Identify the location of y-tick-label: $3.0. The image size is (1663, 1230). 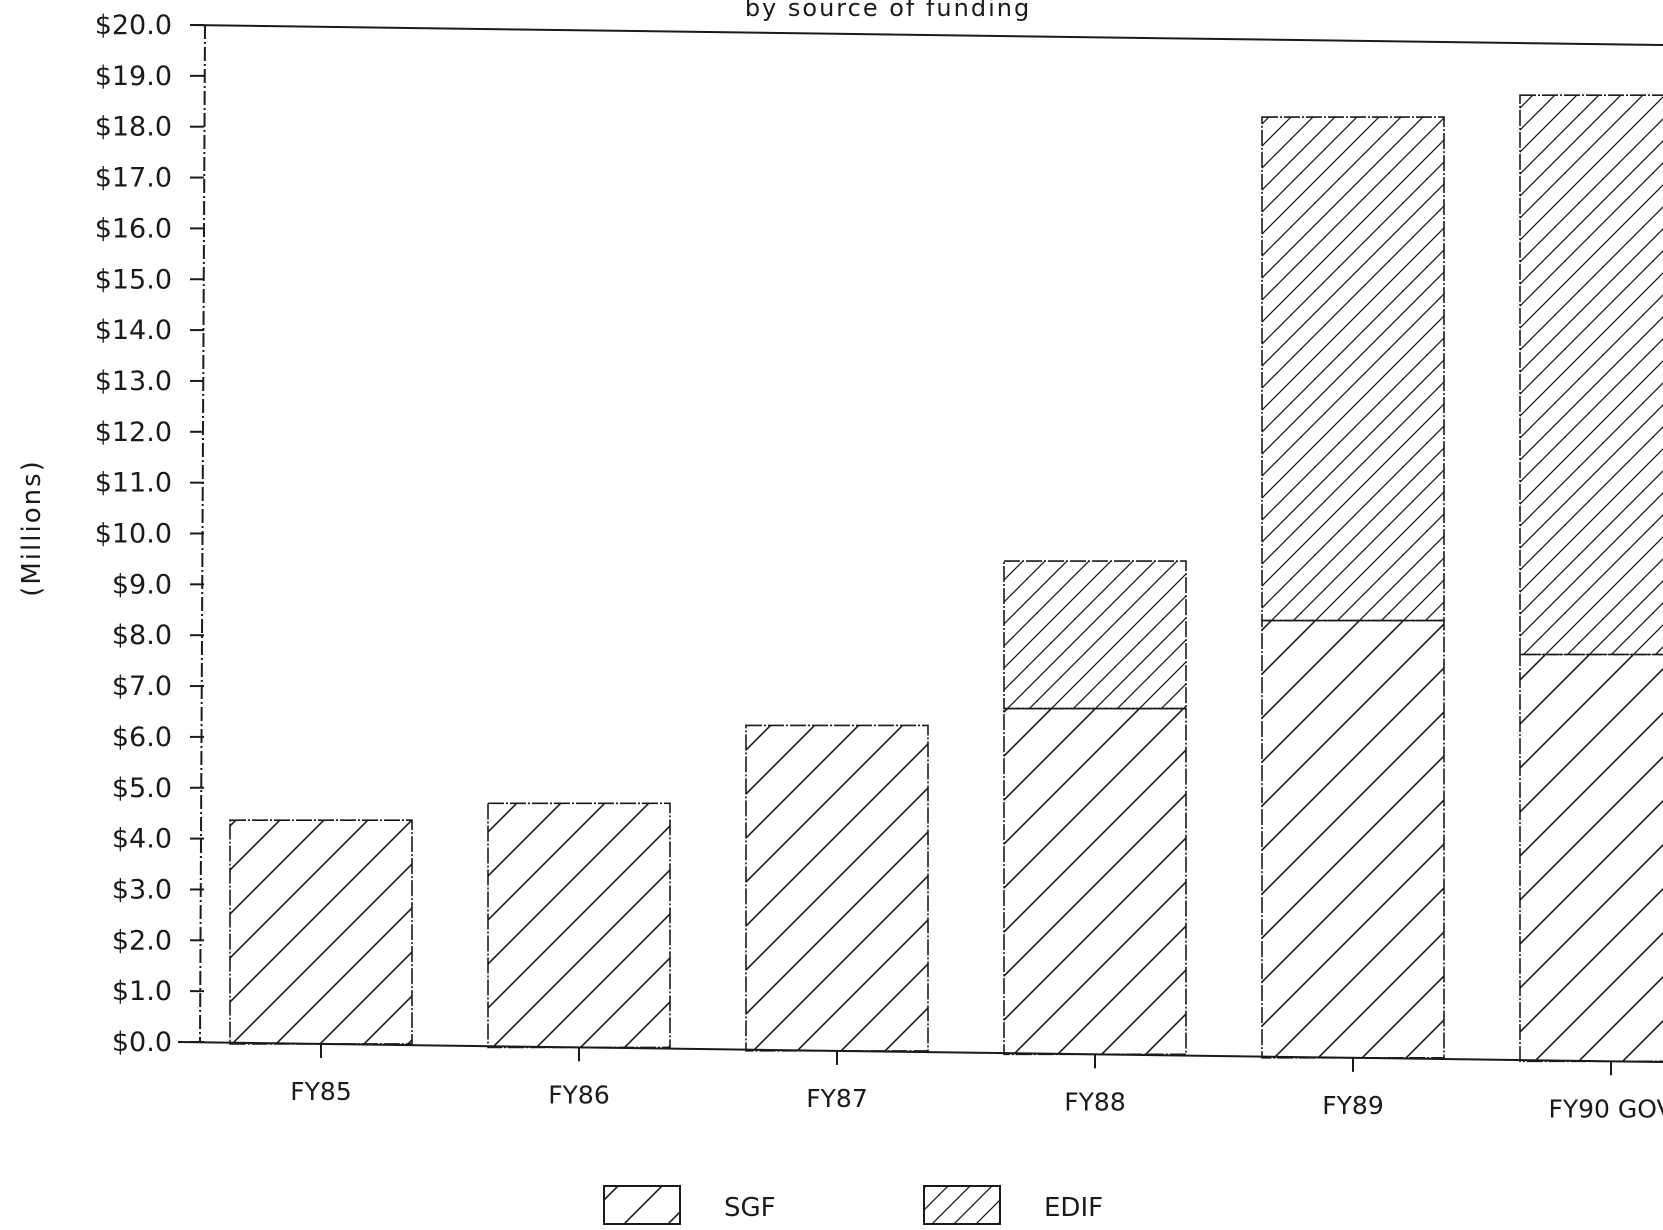
(142, 889).